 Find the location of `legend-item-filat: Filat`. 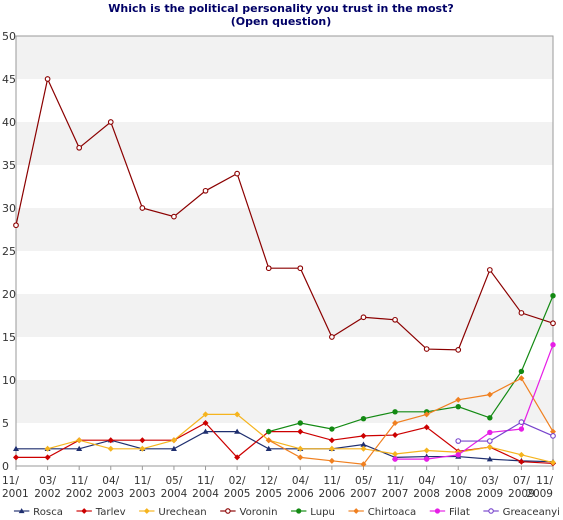

legend-item-filat: Filat is located at coordinates (449, 512).